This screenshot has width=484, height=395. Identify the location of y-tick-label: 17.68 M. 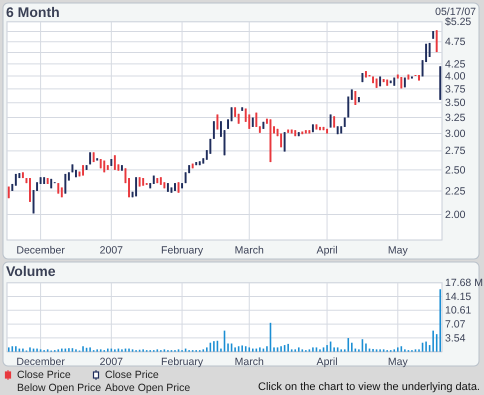
(464, 283).